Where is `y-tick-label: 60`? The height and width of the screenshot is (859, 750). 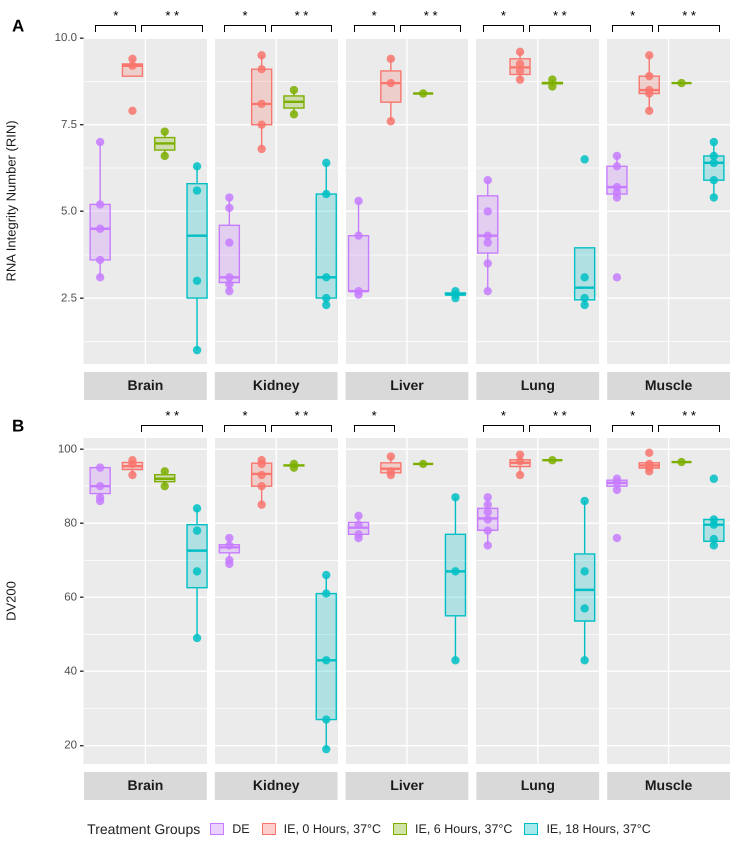
y-tick-label: 60 is located at coordinates (70, 597).